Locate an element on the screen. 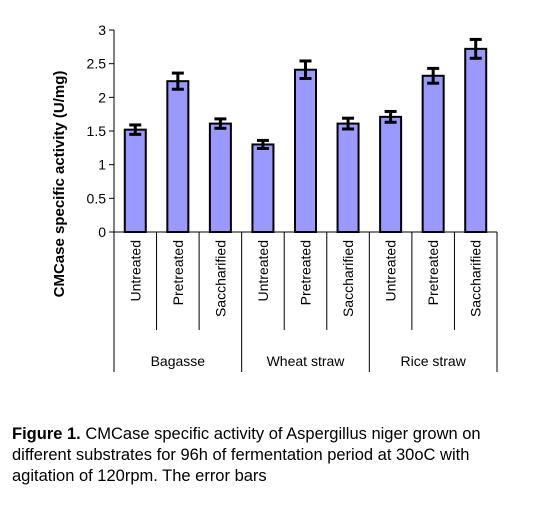 The width and height of the screenshot is (534, 508). y-tick-label: 0.5 is located at coordinates (97, 198).